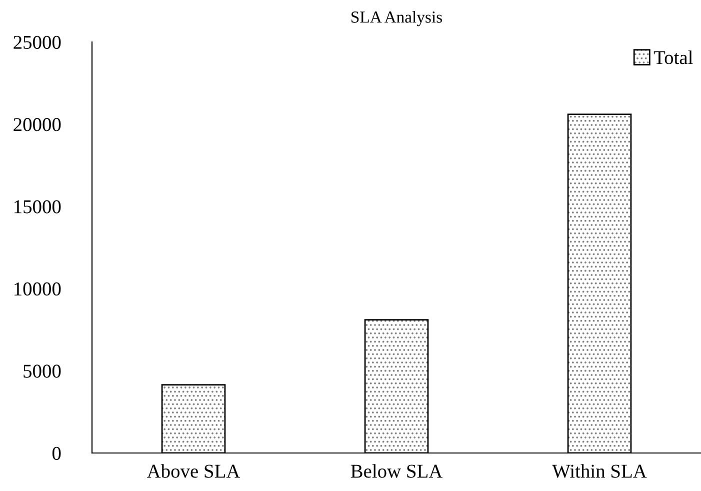 The height and width of the screenshot is (491, 701). What do you see at coordinates (42, 371) in the screenshot?
I see `y-tick-label: 5000` at bounding box center [42, 371].